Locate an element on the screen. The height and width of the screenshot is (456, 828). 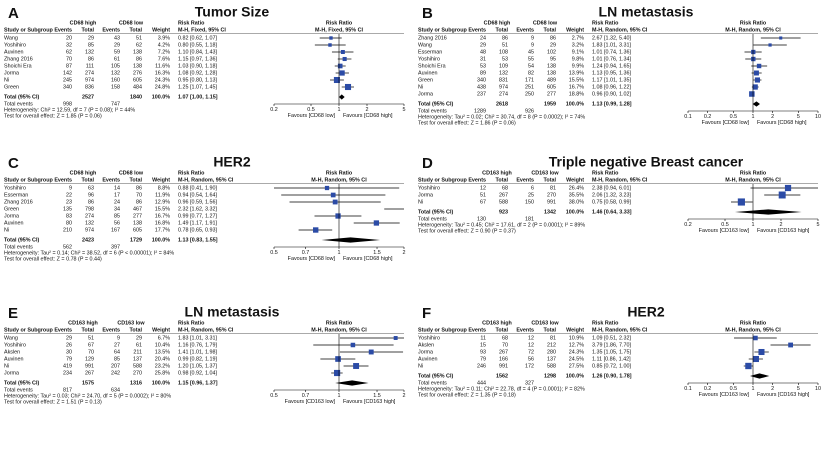
total: 111 is located at coordinates (90, 66).